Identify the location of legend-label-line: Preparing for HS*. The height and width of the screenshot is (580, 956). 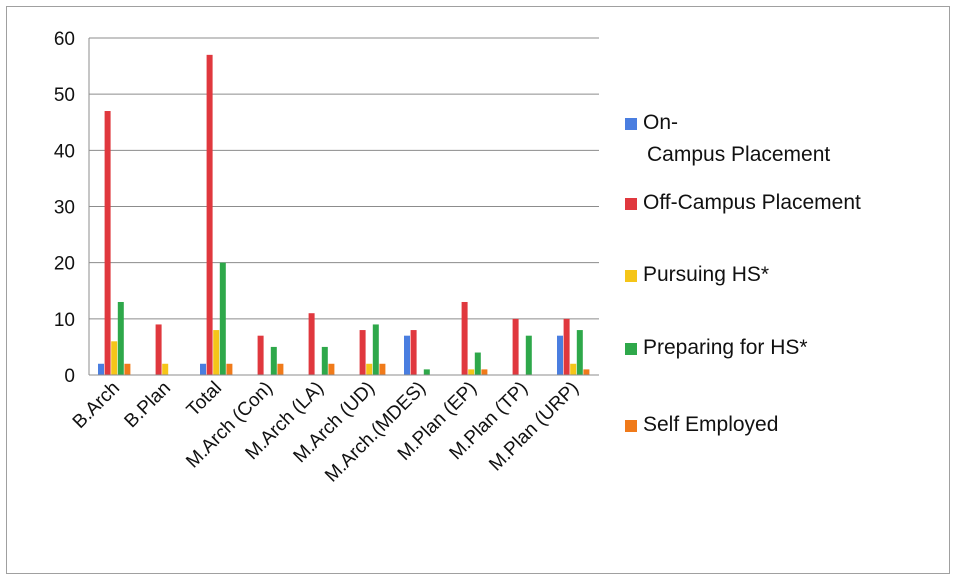
(725, 347).